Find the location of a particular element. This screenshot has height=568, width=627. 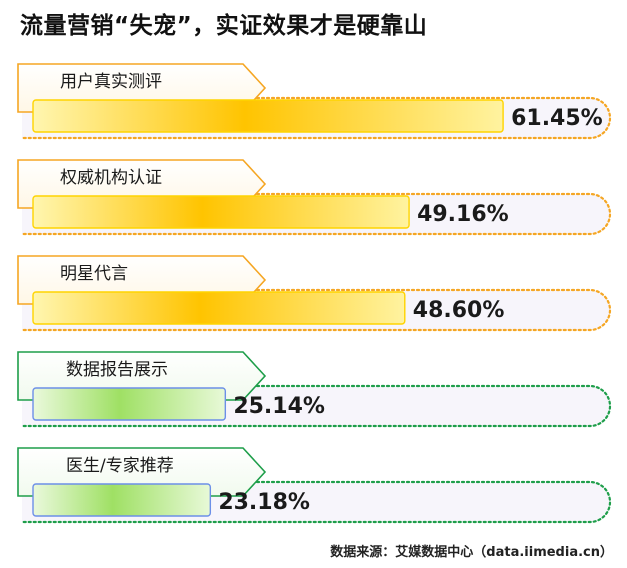

page-title: 流量营销“失宠”，实证效果才是硬靠山 is located at coordinates (224, 26).